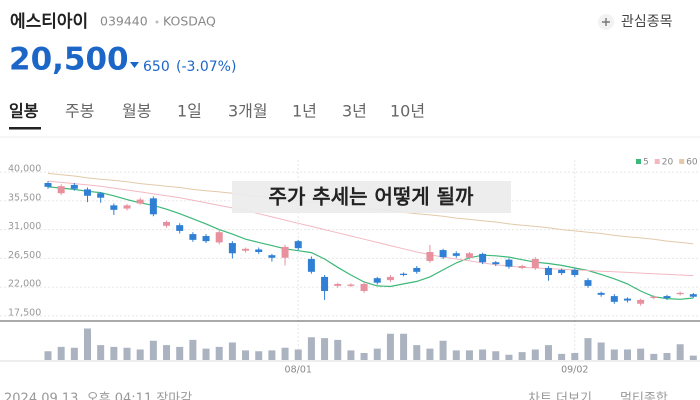 The image size is (700, 400). Describe the element at coordinates (24, 111) in the screenshot. I see `tab: 일봉` at that location.